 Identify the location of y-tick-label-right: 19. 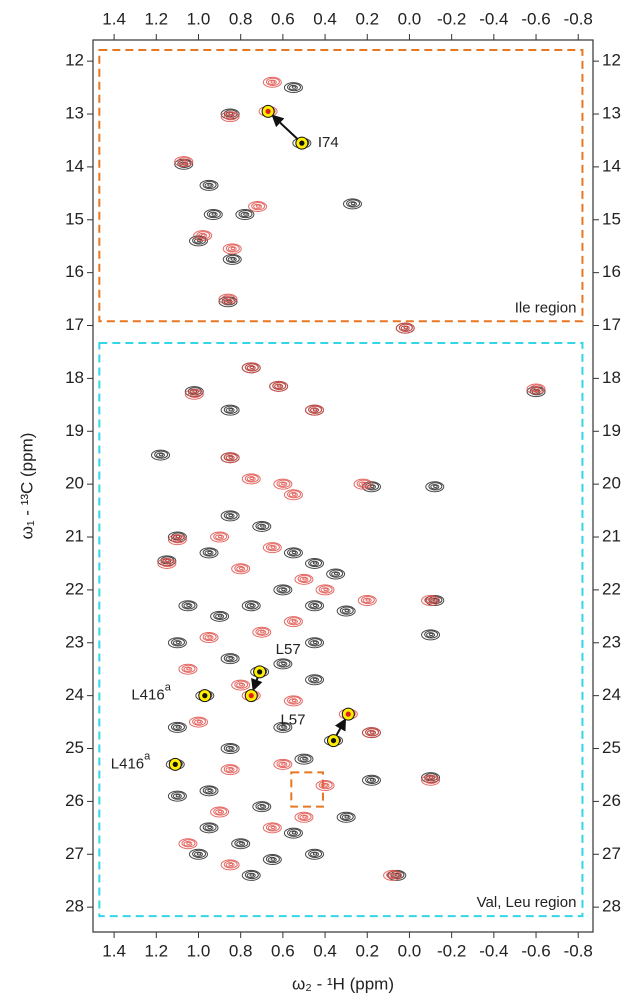
(611, 430).